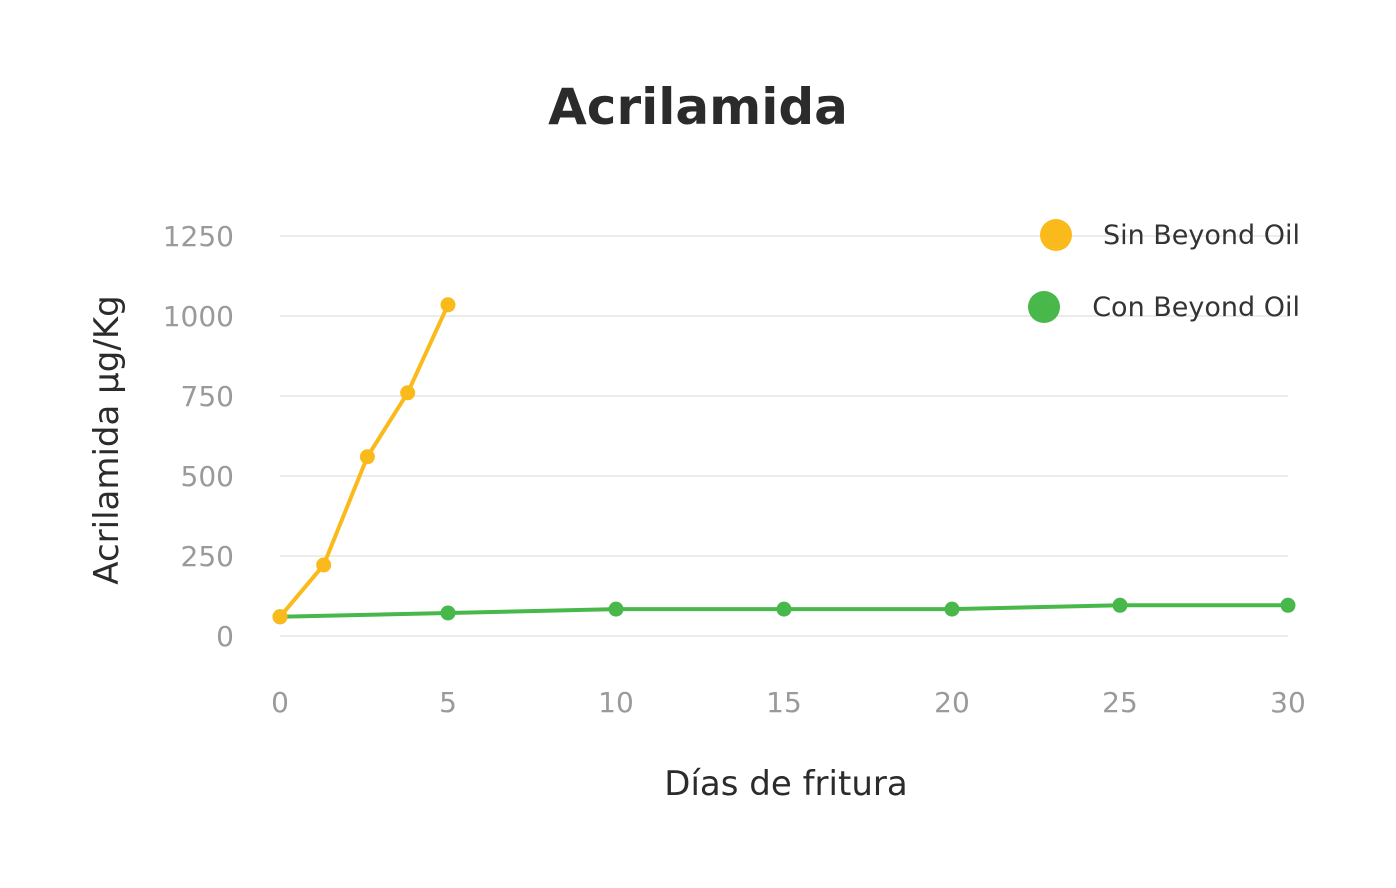 The width and height of the screenshot is (1396, 888). I want to click on x-tick-label: 30, so click(1288, 702).